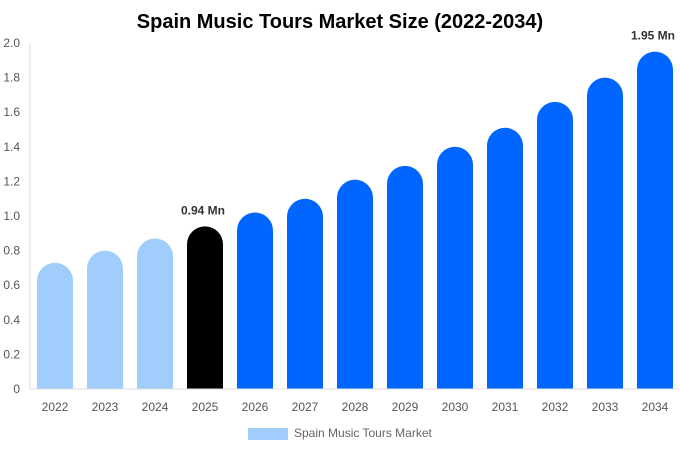  I want to click on bar-2026, so click(255, 300).